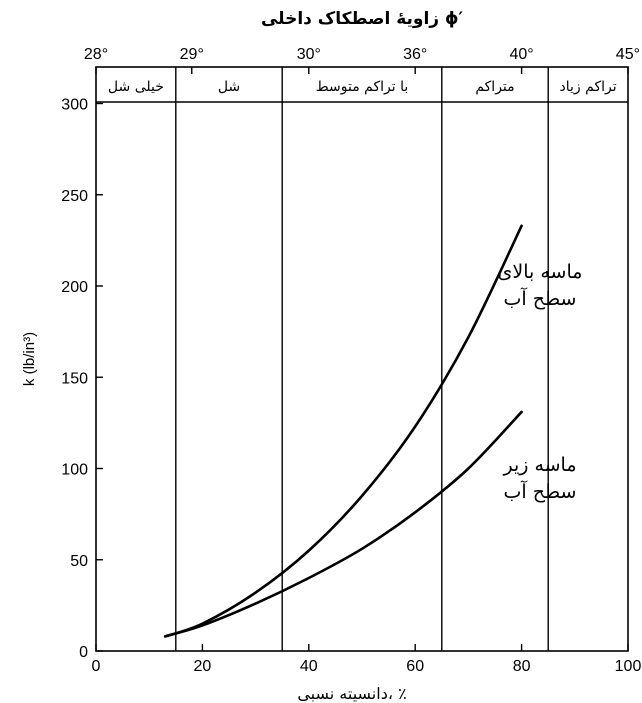 This screenshot has width=642, height=703. I want to click on series-label: ماسه بالای, so click(540, 272).